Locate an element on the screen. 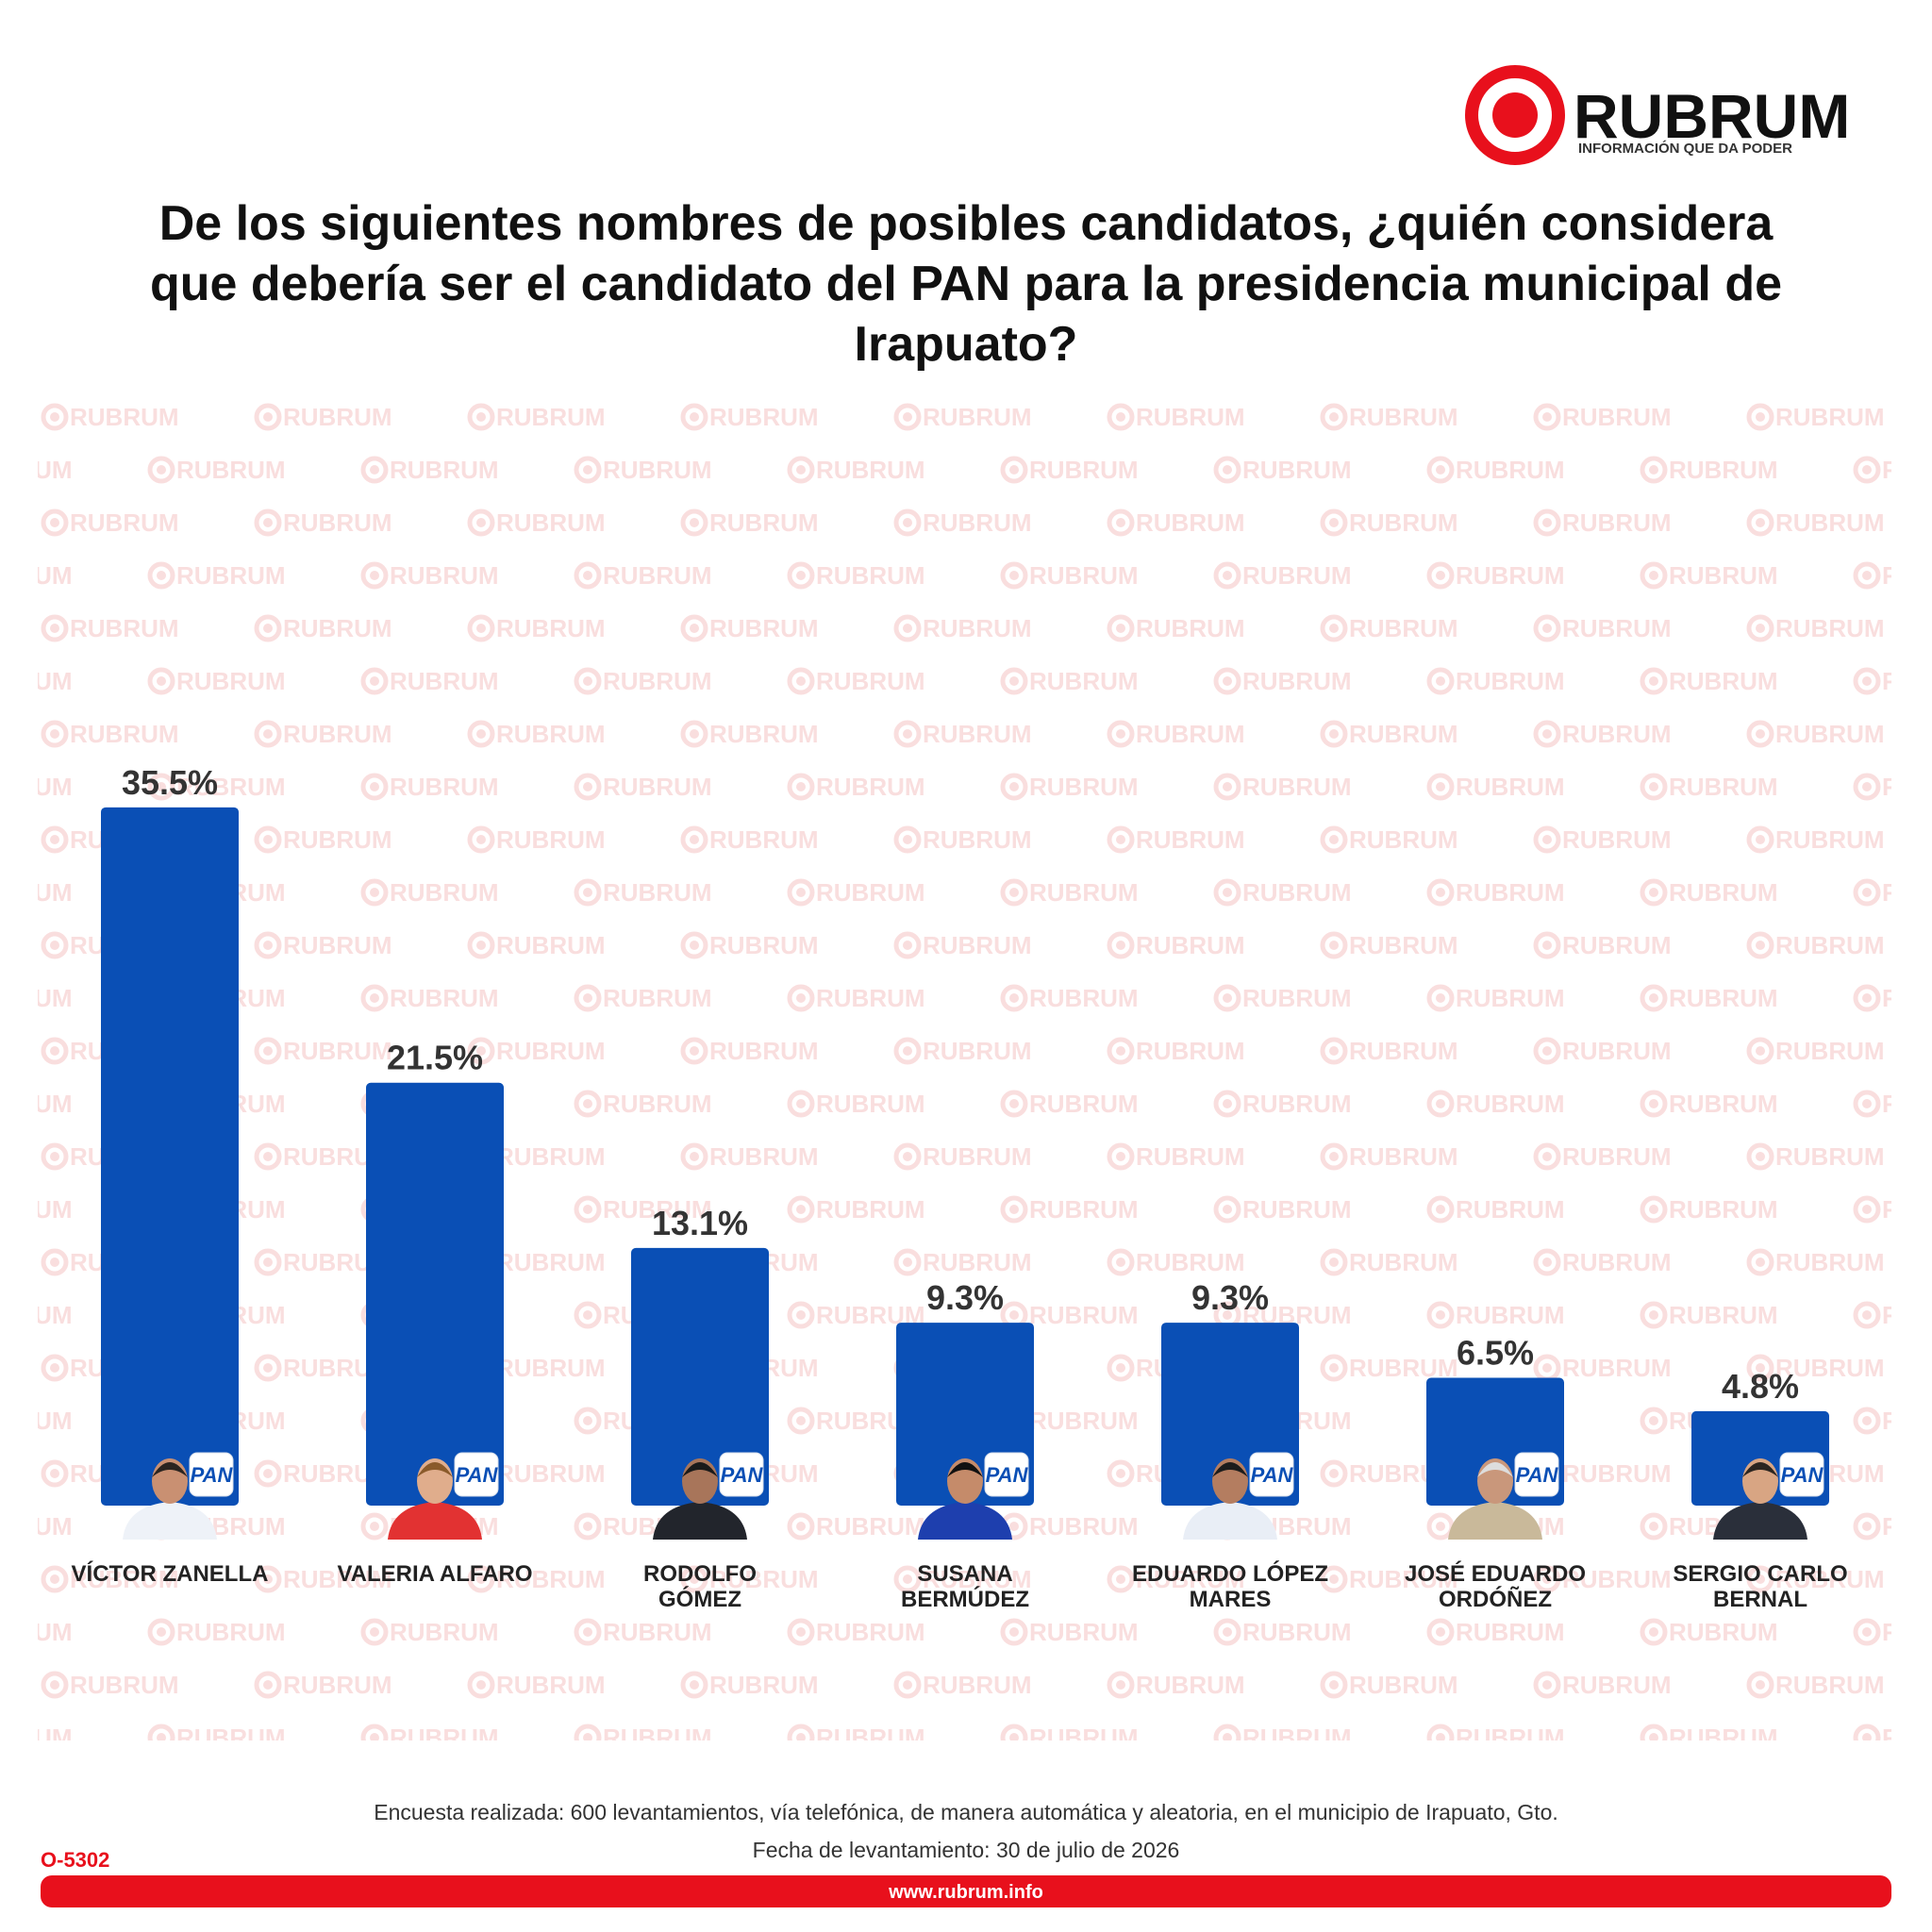 The image size is (1932, 1932). value-label: 6.5% is located at coordinates (1496, 1353).